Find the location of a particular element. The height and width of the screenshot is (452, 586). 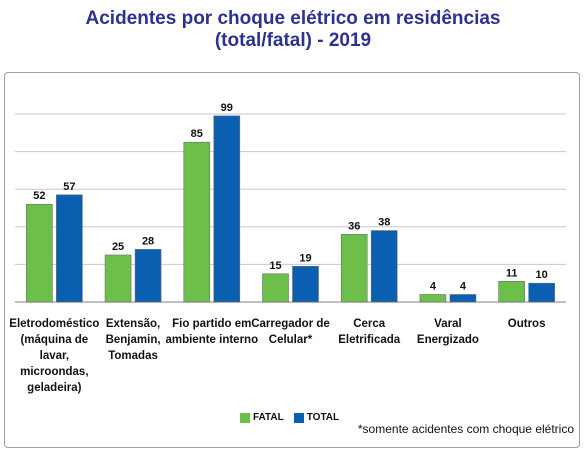

category-label-line: Outros is located at coordinates (526, 324).